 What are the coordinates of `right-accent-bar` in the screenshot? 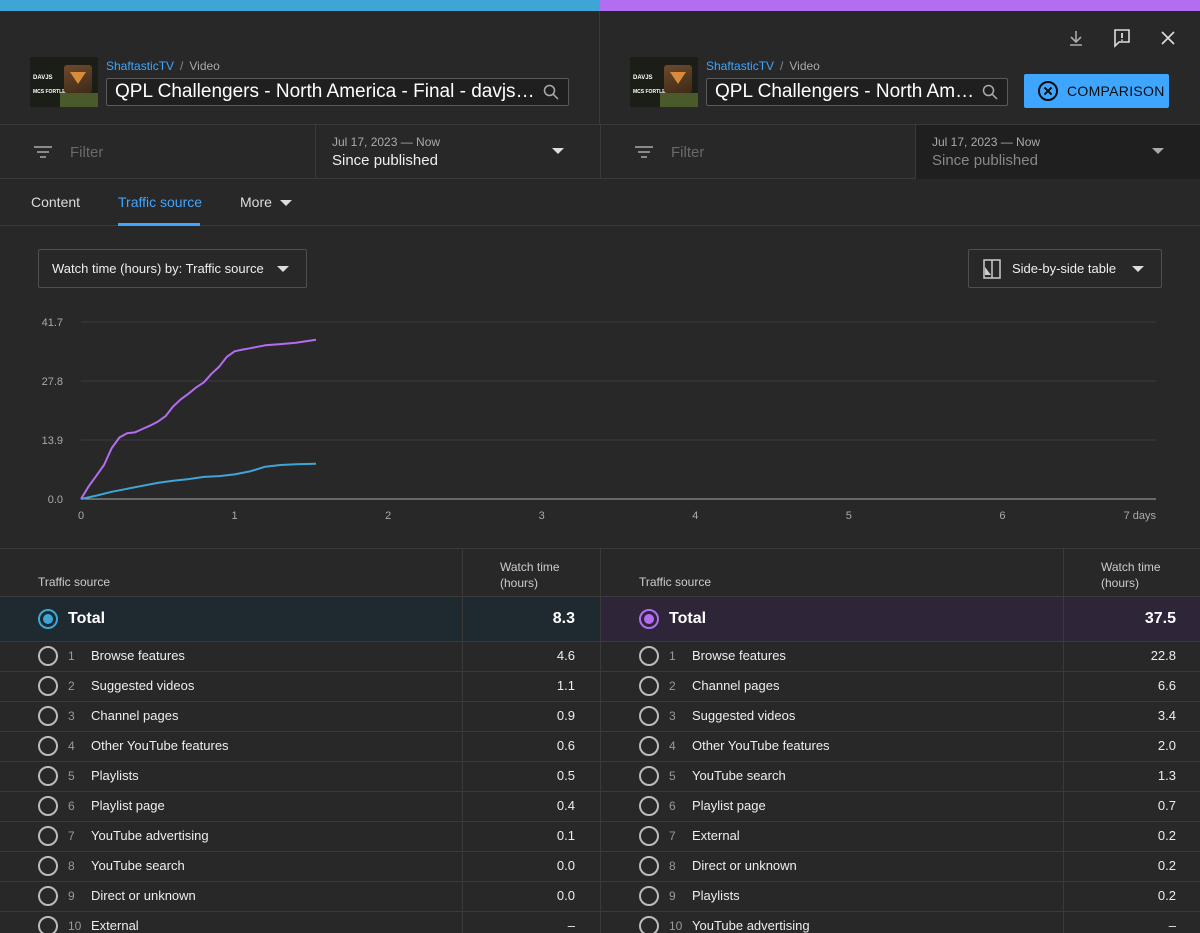 It's located at (900, 5).